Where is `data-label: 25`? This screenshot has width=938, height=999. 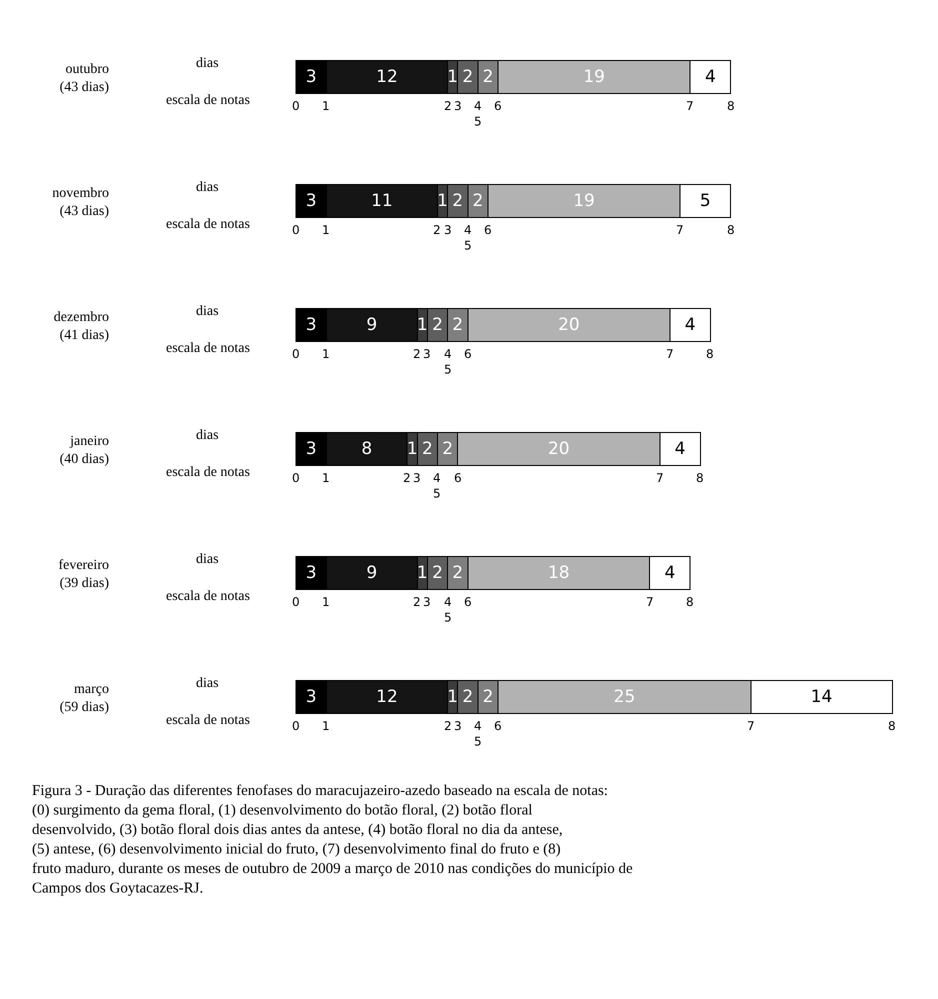 data-label: 25 is located at coordinates (625, 697).